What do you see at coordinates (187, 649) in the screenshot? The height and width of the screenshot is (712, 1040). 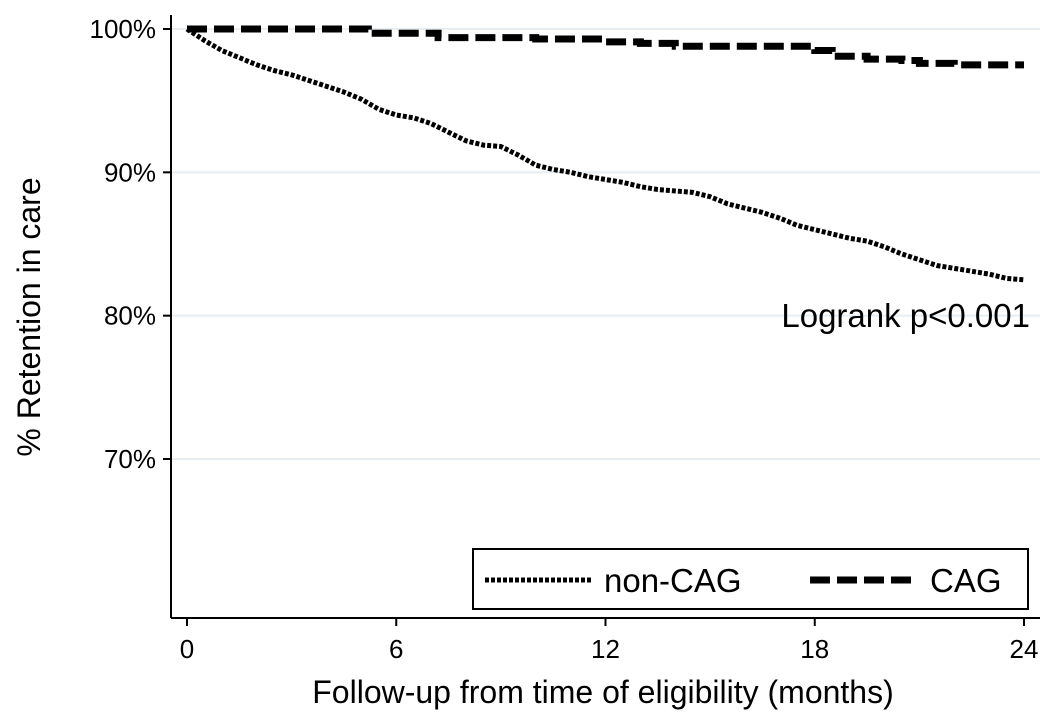 I see `x-tick-label: 0` at bounding box center [187, 649].